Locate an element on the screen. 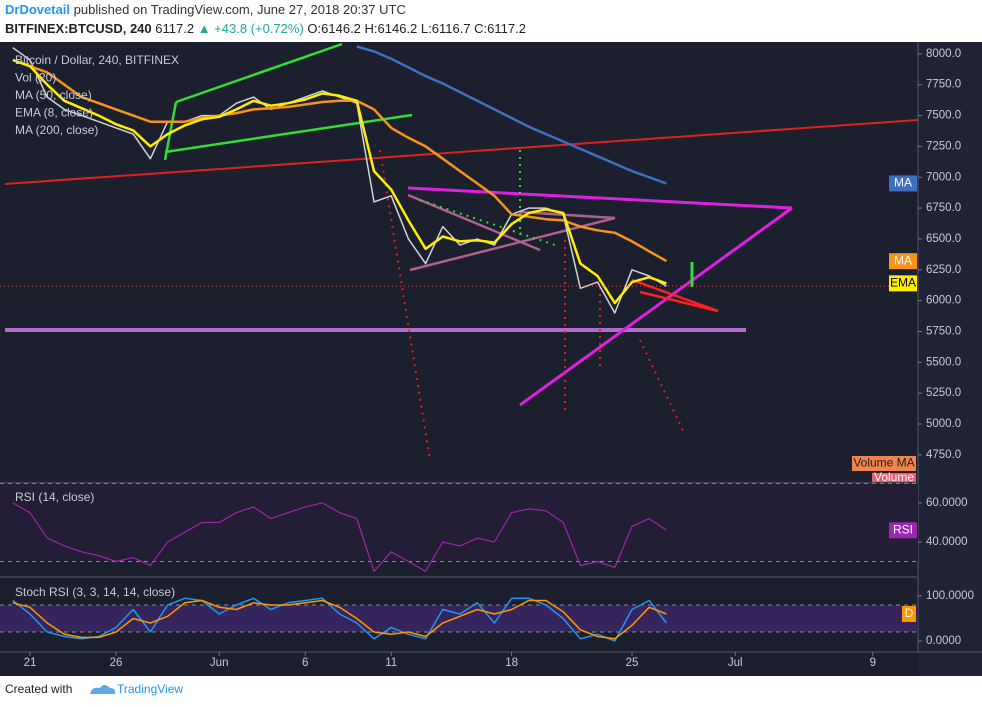  y-tick-label: 40.0000 is located at coordinates (947, 542).